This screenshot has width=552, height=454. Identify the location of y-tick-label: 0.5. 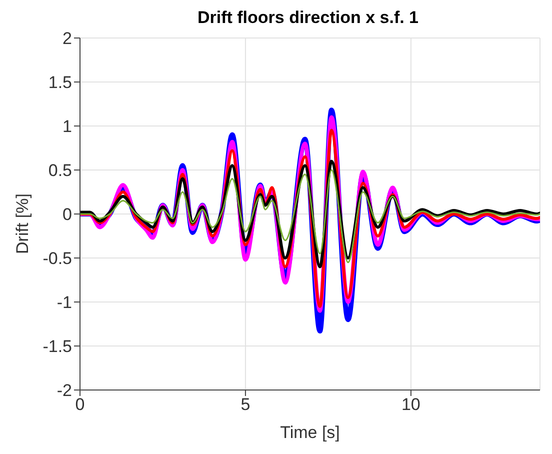
(60, 170).